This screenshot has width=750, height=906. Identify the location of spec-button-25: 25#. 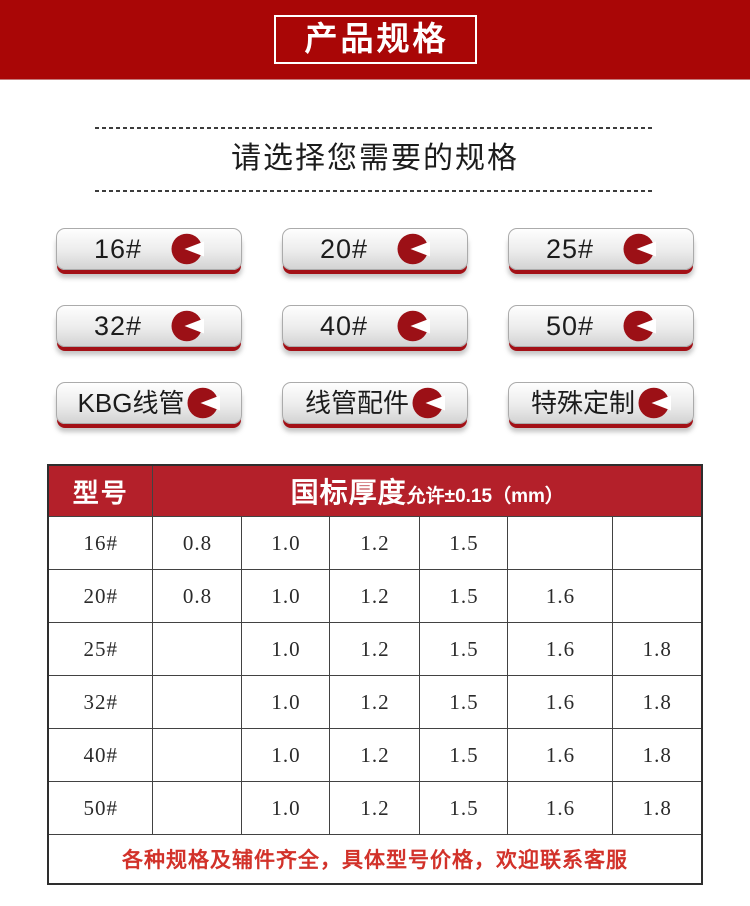
(601, 249).